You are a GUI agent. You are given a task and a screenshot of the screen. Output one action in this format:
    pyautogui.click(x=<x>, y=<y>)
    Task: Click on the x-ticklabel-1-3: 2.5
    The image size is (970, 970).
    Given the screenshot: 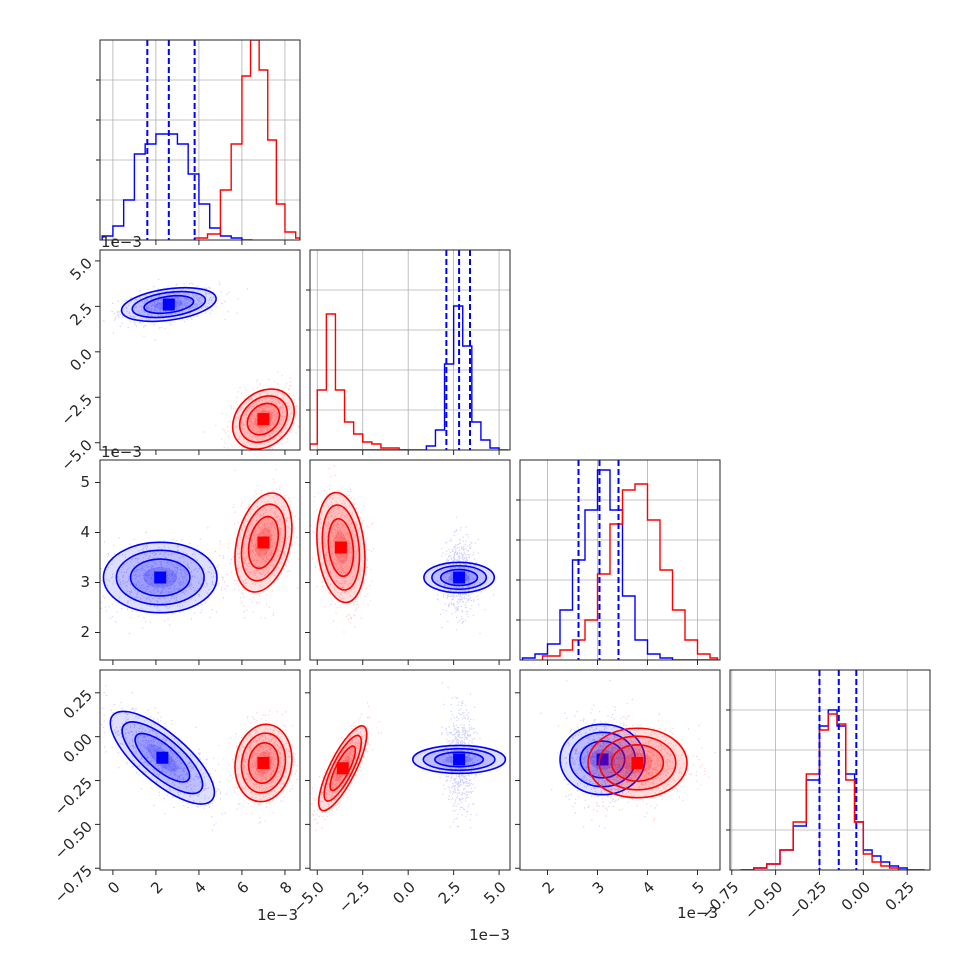 What is the action you would take?
    pyautogui.click(x=450, y=893)
    